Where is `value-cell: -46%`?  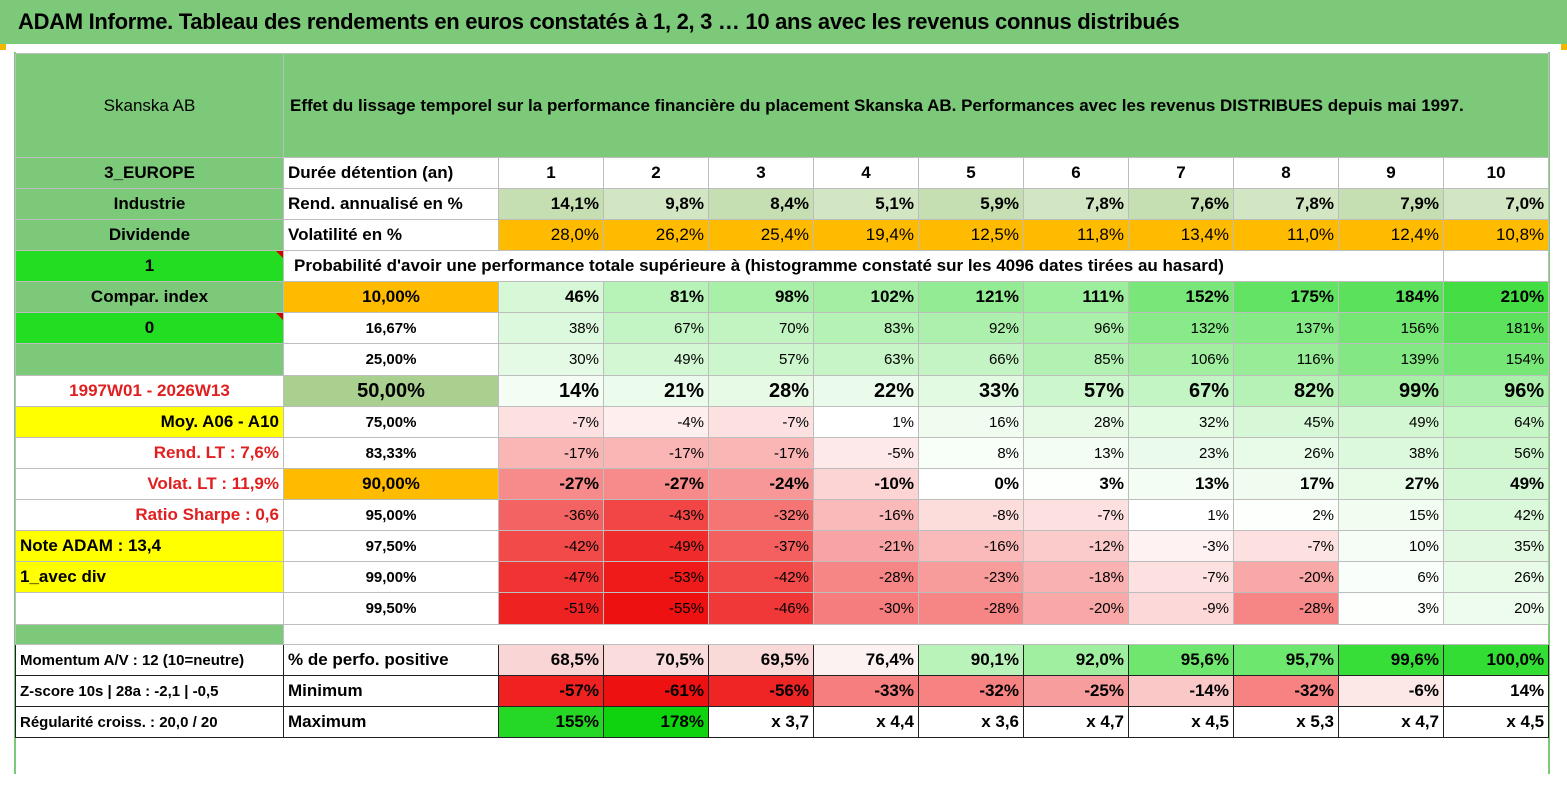
value-cell: -46% is located at coordinates (761, 608).